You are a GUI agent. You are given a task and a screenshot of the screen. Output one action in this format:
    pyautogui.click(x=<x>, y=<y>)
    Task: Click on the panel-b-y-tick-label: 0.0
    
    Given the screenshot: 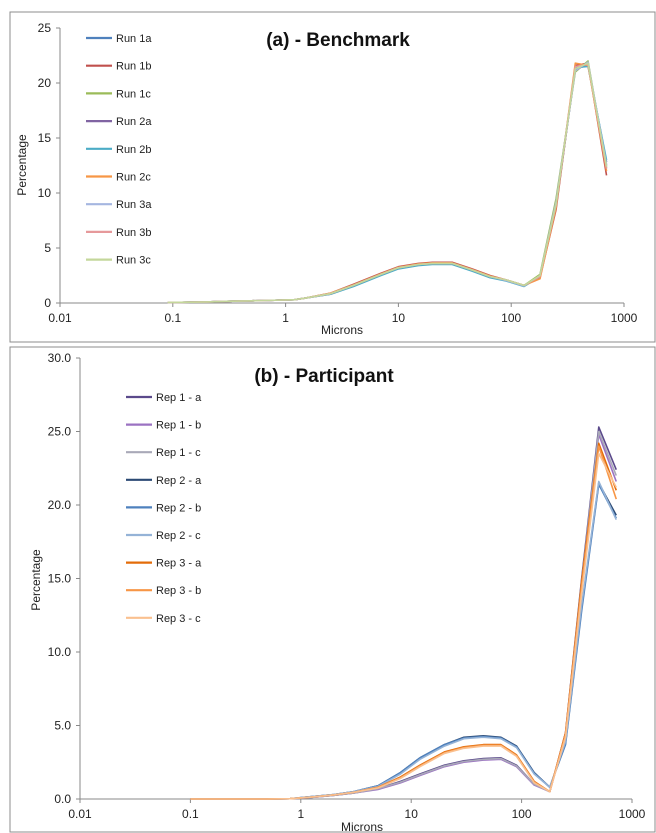 What is the action you would take?
    pyautogui.click(x=62, y=799)
    